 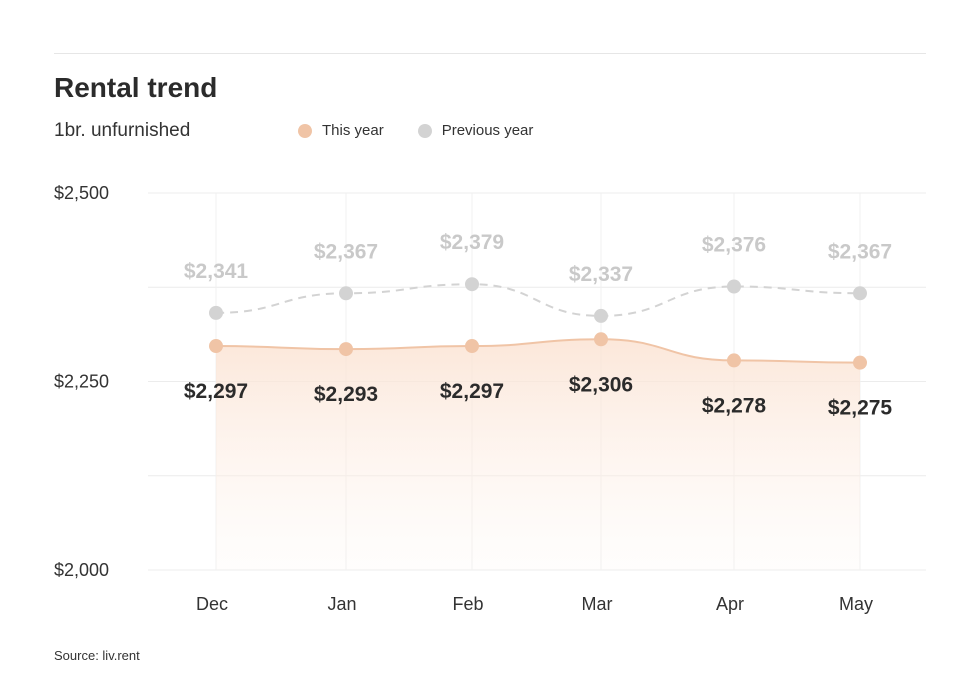 What do you see at coordinates (97, 655) in the screenshot?
I see `source-note: Source: liv.rent` at bounding box center [97, 655].